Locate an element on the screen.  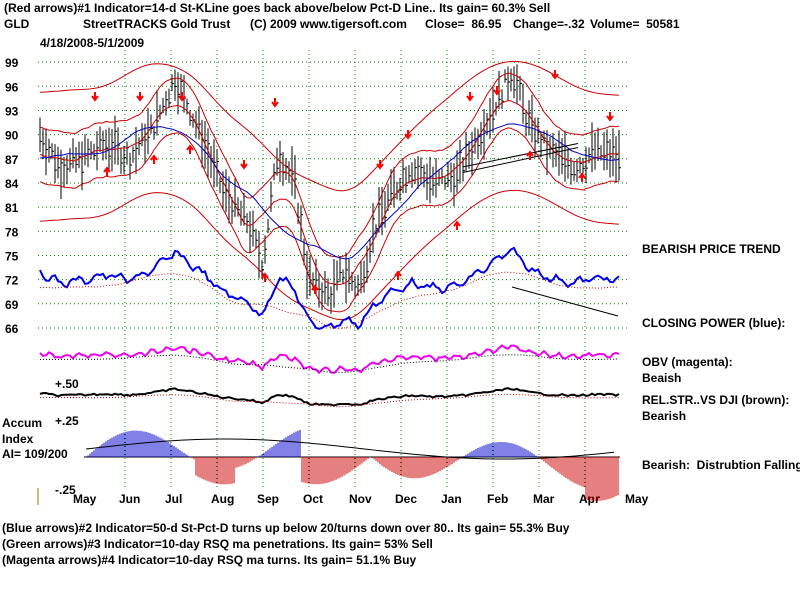
y-tick-81: 81 is located at coordinates (12, 208).